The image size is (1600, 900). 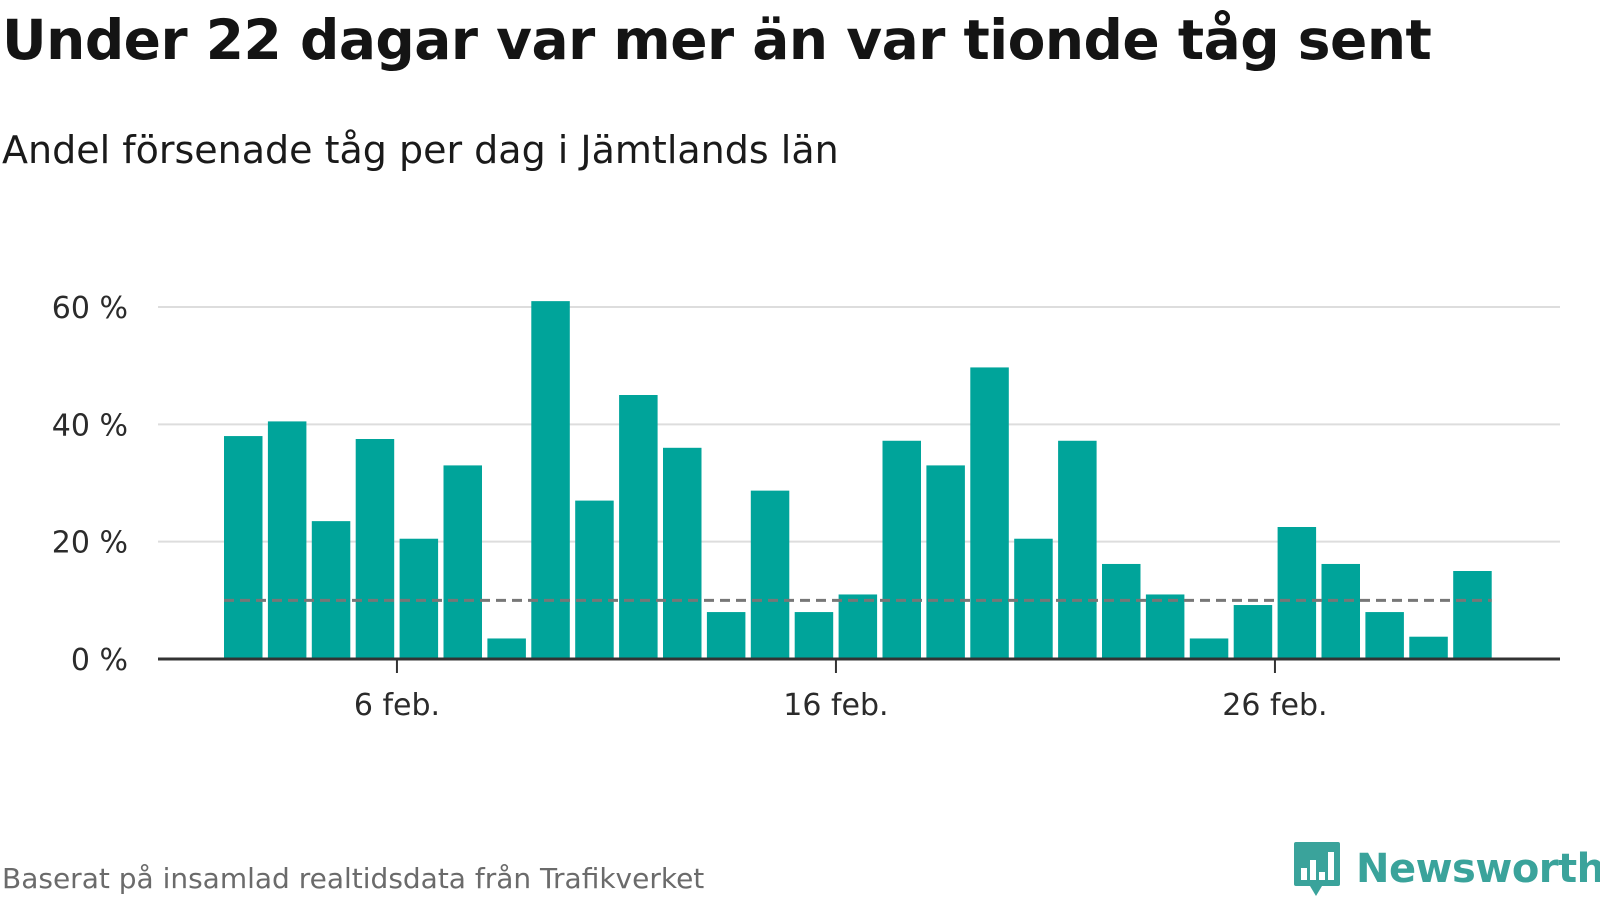 I want to click on y-tick-label: 0 %, so click(x=99, y=660).